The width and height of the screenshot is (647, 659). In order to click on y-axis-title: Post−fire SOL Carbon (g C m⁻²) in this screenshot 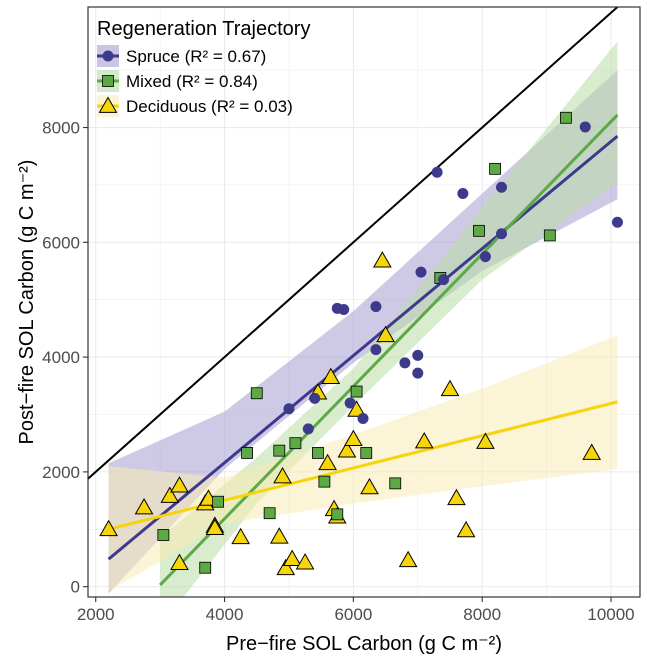, I will do `click(27, 302)`.